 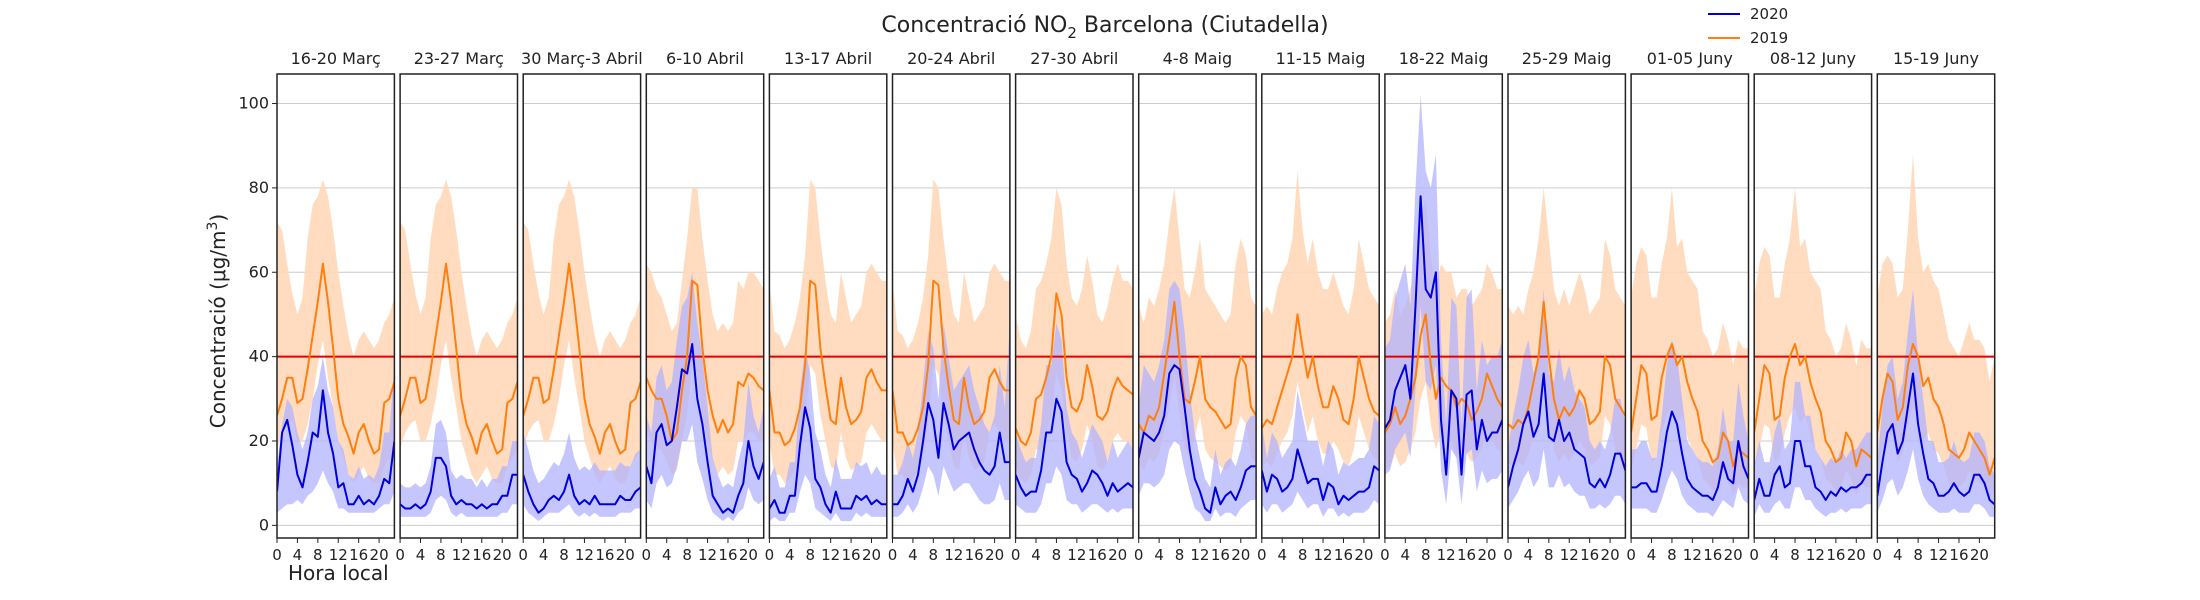 I want to click on legend-label-2019: 2019, so click(x=1769, y=38).